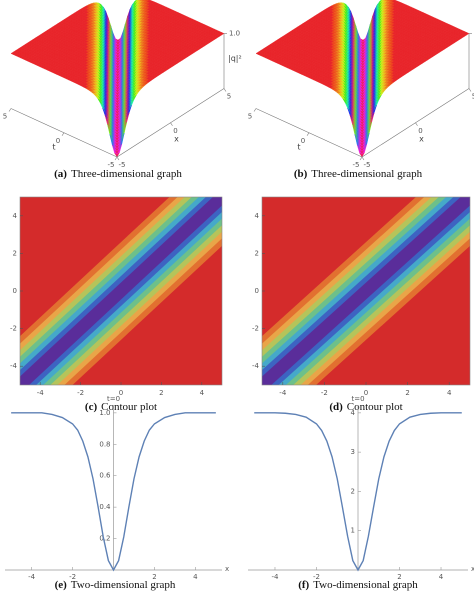 The image size is (474, 594). I want to click on y-tick-label: 0.8, so click(104, 444).